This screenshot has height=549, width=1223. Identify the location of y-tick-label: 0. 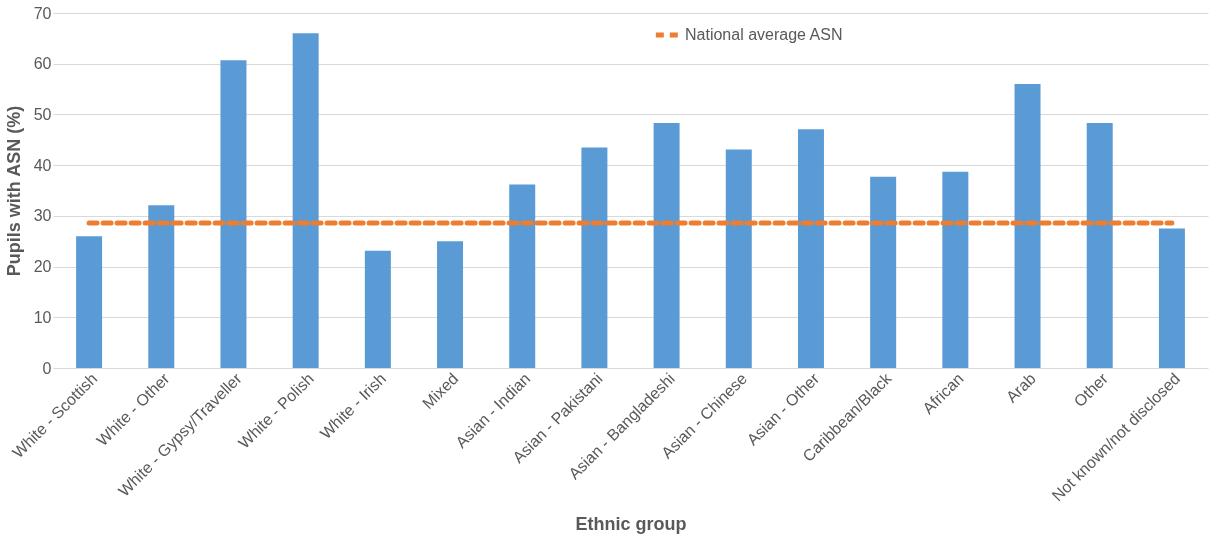
(47, 368).